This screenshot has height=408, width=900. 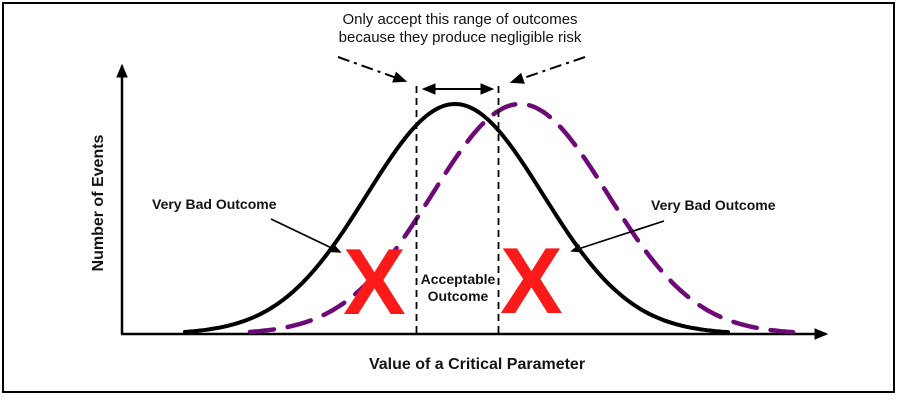 I want to click on very-bad-right-arrow-icon, so click(x=617, y=236).